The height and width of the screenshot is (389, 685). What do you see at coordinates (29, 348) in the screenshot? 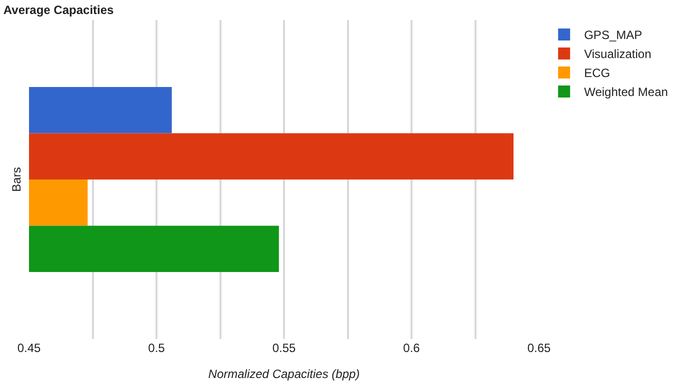
I see `x-tick-label: 0.45` at bounding box center [29, 348].